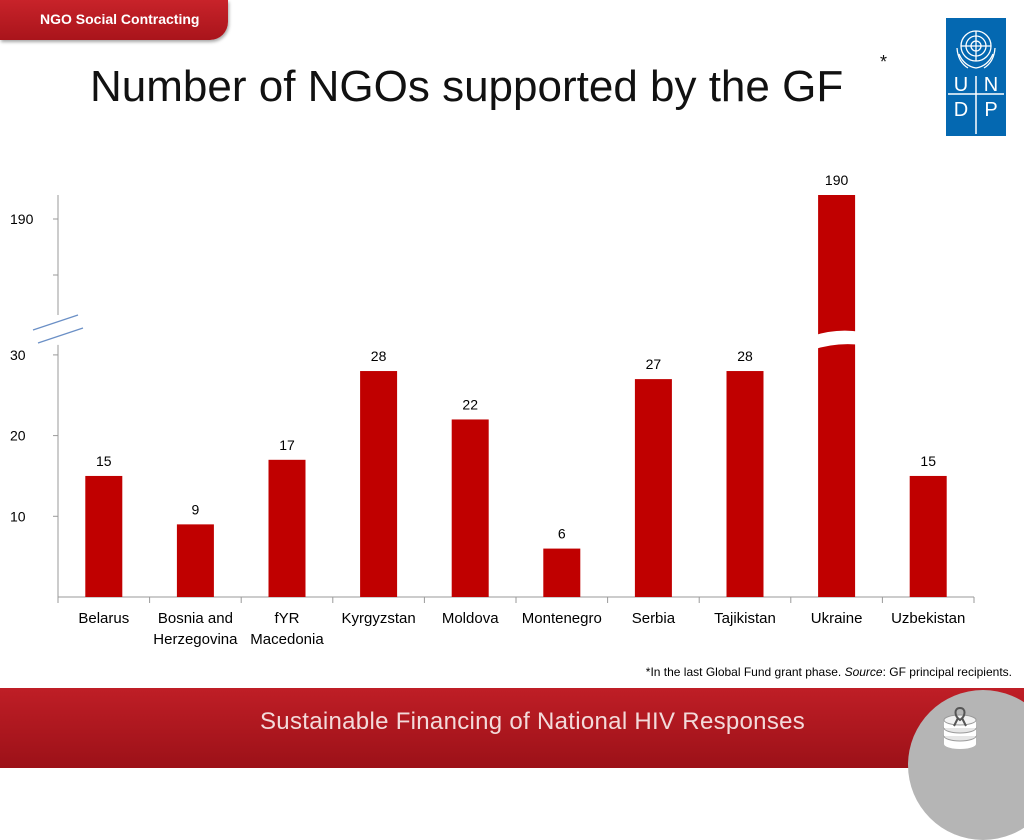 Image resolution: width=1024 pixels, height=840 pixels. Describe the element at coordinates (884, 62) in the screenshot. I see `title-asterisk: *` at that location.